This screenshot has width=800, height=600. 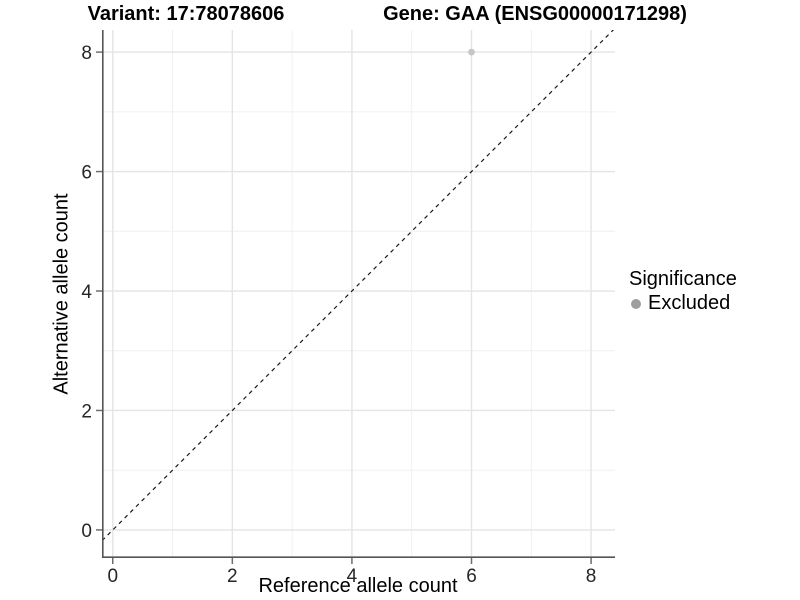 What do you see at coordinates (232, 576) in the screenshot?
I see `x-tick-label: 2` at bounding box center [232, 576].